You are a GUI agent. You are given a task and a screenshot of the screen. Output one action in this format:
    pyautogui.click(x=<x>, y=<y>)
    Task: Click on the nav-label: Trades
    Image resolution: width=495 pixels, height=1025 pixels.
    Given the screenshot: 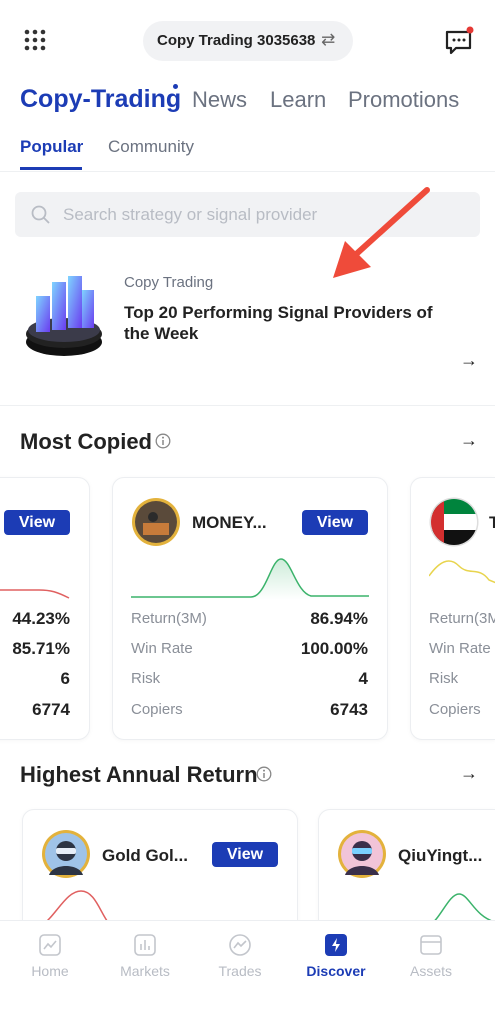 What is the action you would take?
    pyautogui.click(x=240, y=971)
    